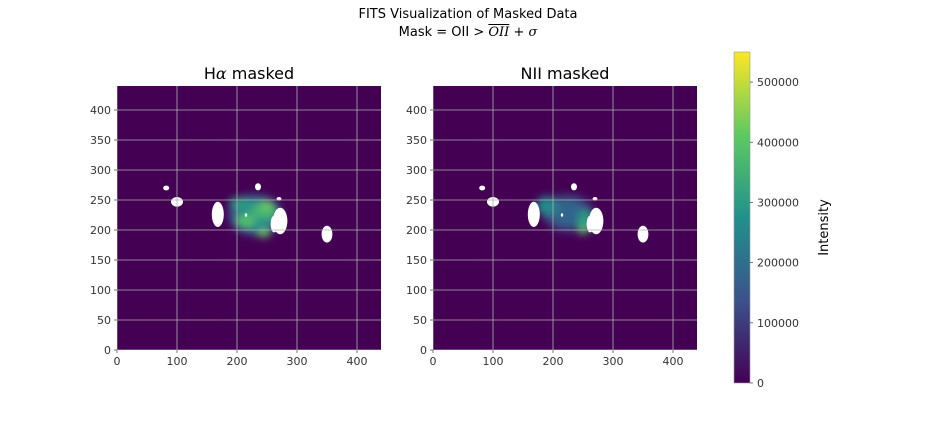 The height and width of the screenshot is (432, 936). I want to click on subtitle-mean-oii: OII, so click(499, 32).